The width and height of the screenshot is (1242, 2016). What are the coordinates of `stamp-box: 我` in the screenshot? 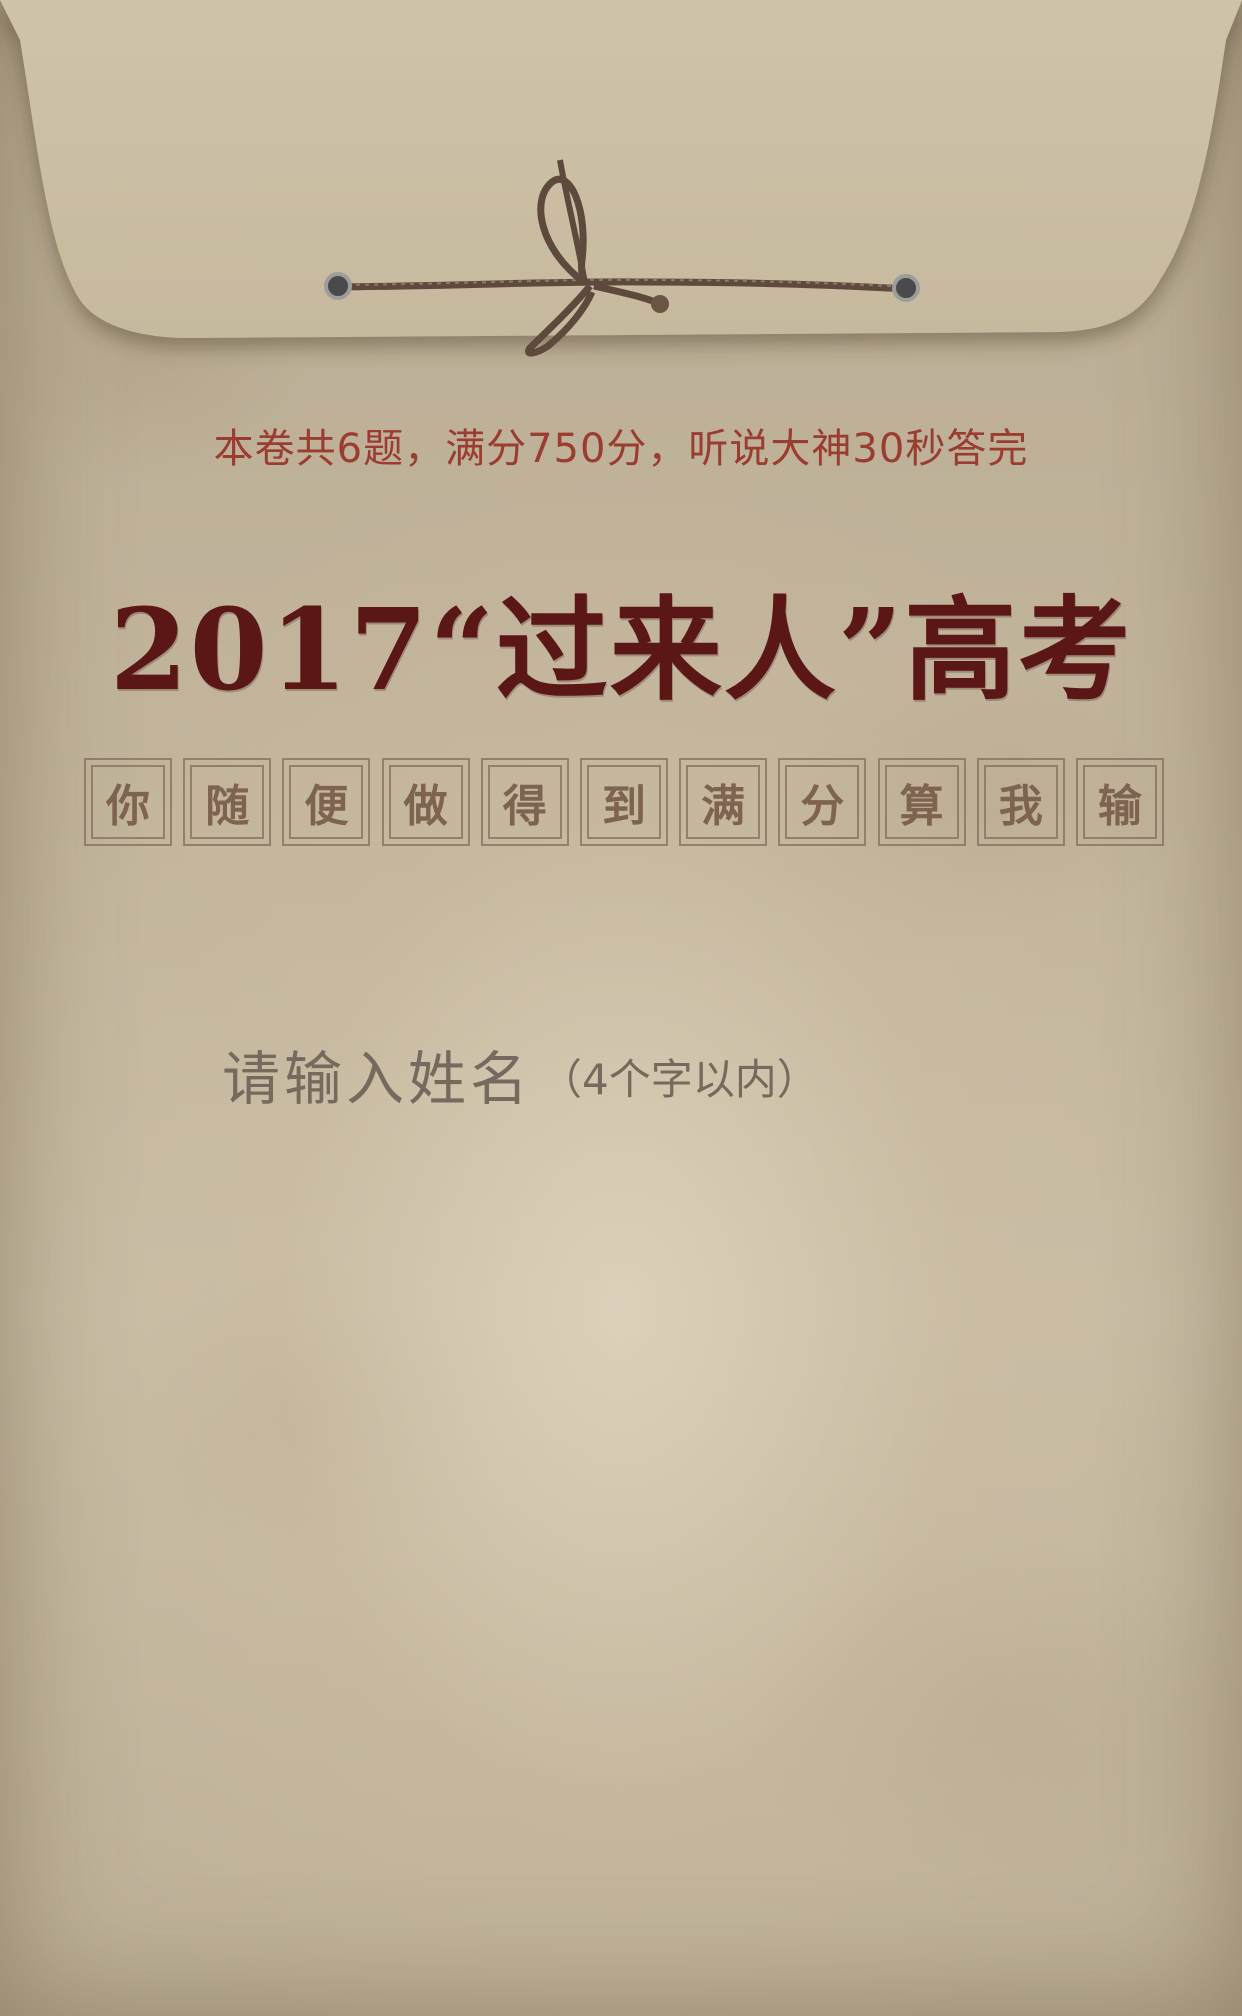 It's located at (1020, 802).